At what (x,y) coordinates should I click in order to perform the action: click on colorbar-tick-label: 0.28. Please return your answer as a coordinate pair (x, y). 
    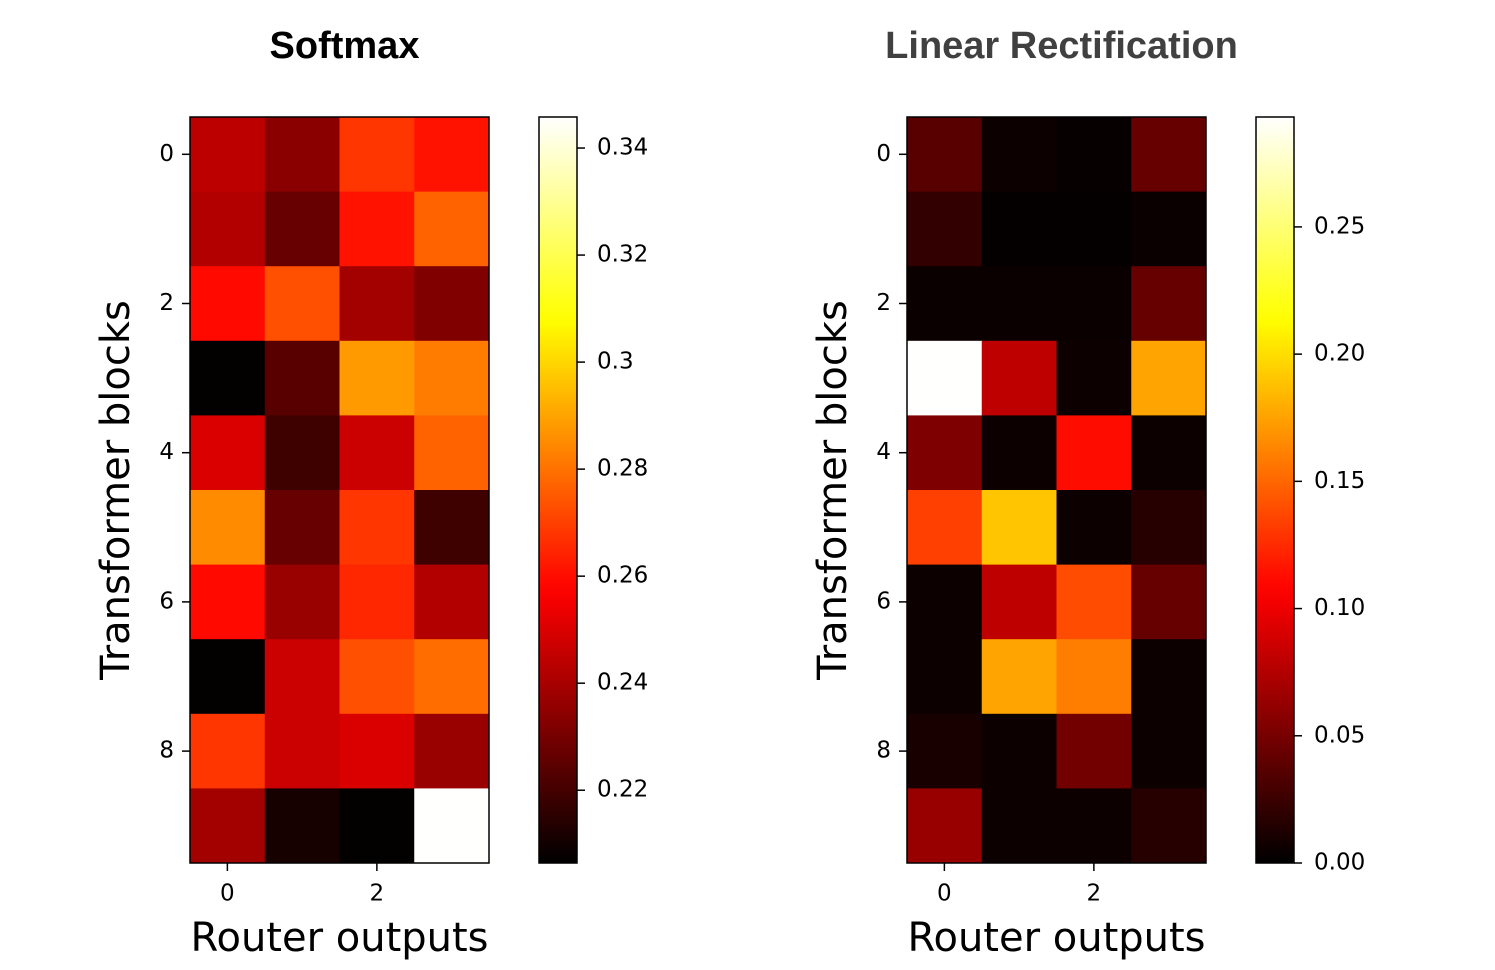
    Looking at the image, I should click on (622, 469).